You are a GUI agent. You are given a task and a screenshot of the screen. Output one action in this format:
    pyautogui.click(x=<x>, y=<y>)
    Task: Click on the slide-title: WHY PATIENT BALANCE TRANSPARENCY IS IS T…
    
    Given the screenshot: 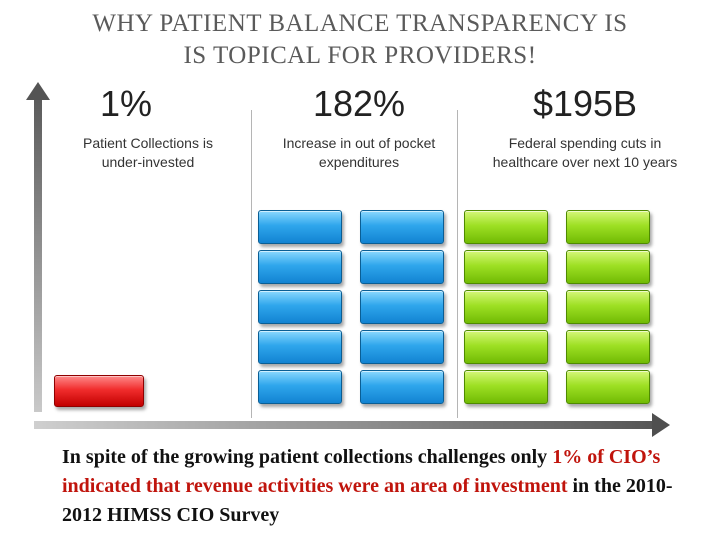 What is the action you would take?
    pyautogui.click(x=360, y=40)
    